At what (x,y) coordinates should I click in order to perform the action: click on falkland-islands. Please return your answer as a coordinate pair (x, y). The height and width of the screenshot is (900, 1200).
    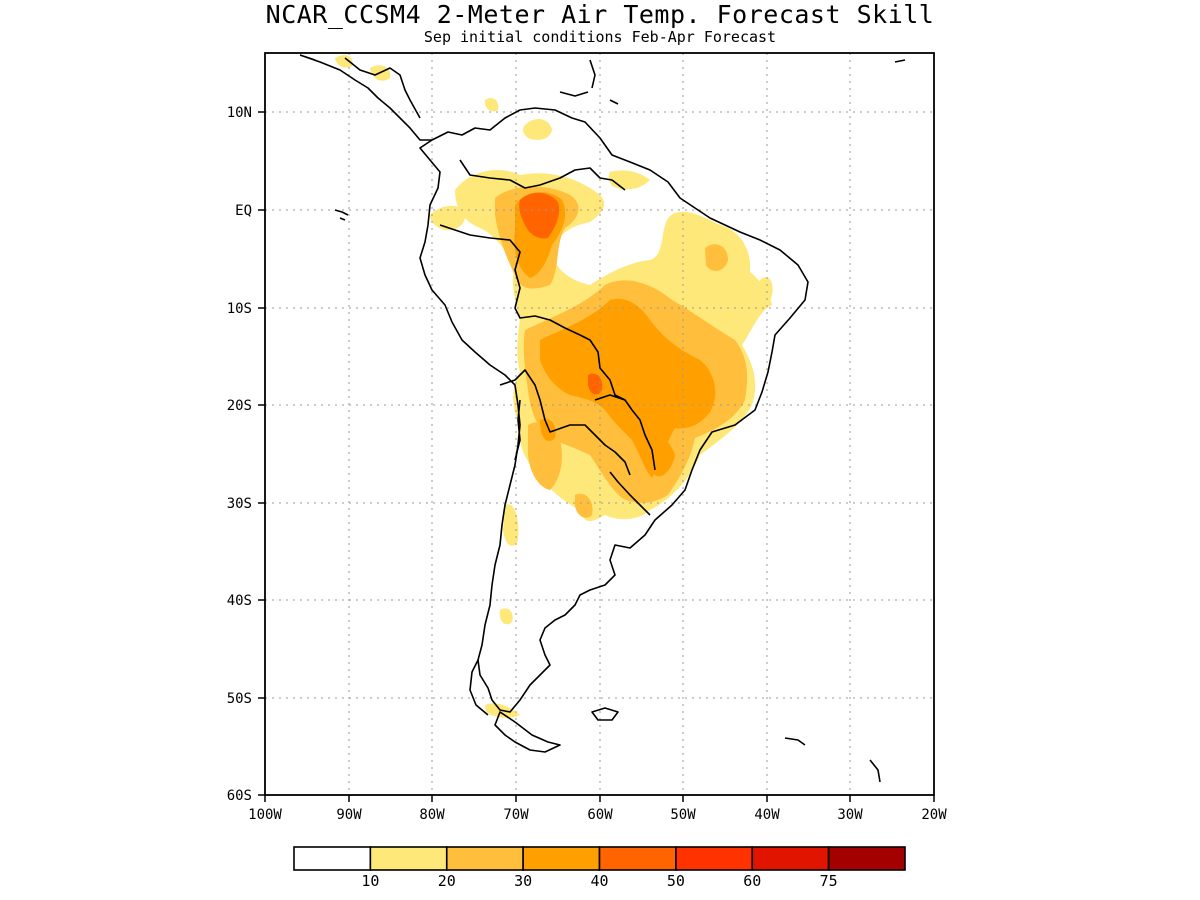
    Looking at the image, I should click on (605, 714).